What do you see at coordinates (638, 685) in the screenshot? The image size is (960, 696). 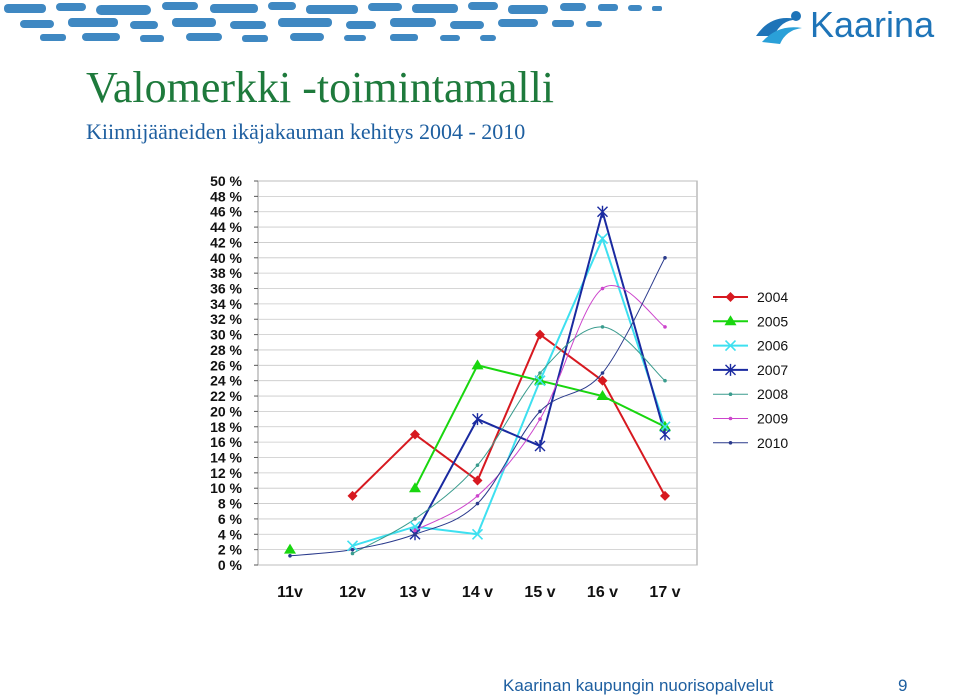 I see `footer-text: Kaarinan kaupungin nuorisopalvelut` at bounding box center [638, 685].